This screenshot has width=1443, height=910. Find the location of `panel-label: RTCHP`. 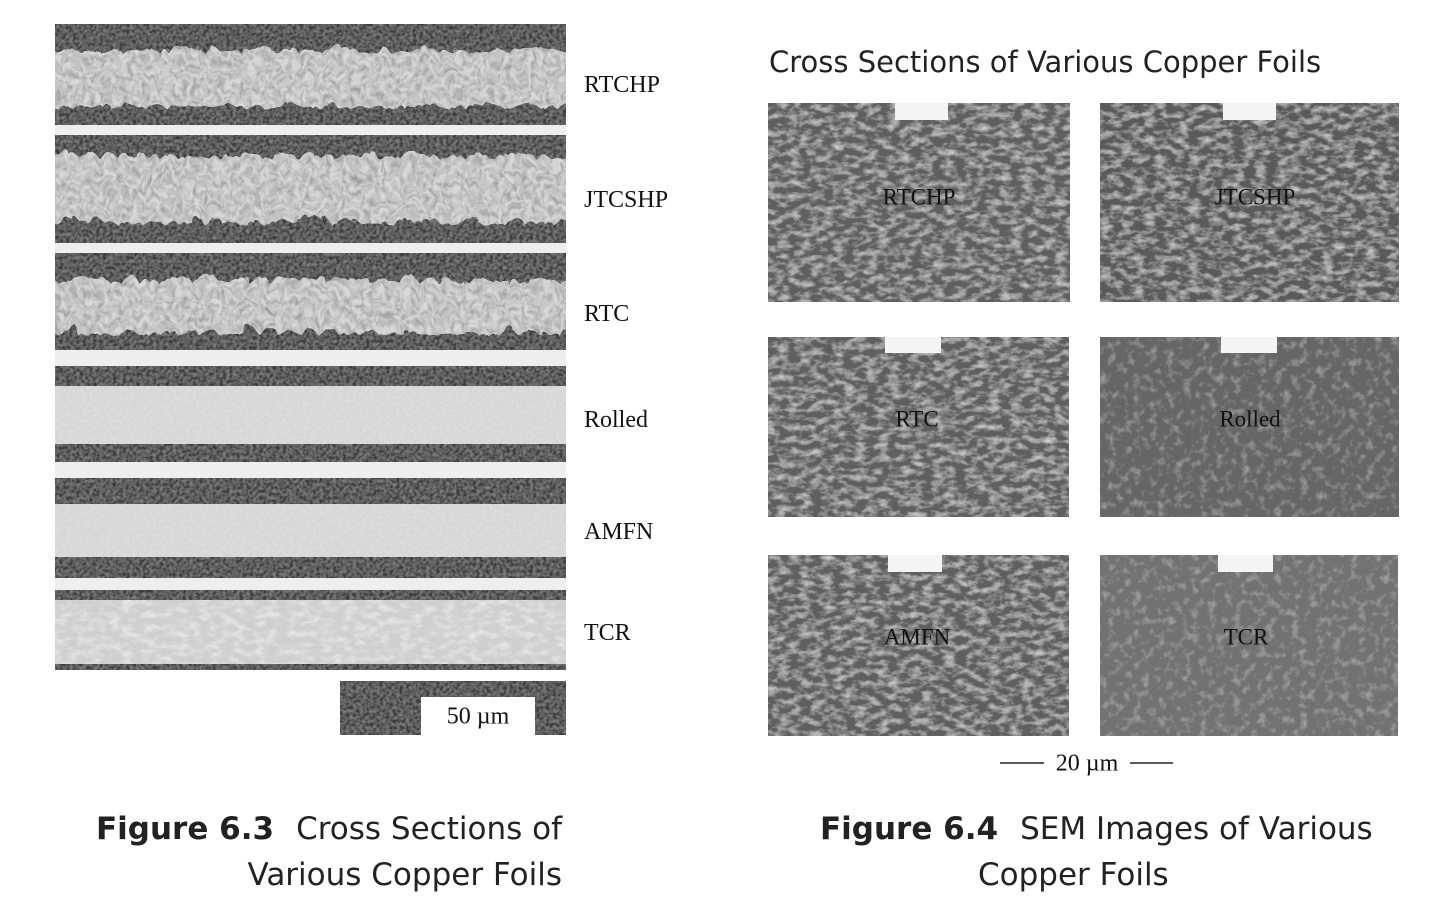

panel-label: RTCHP is located at coordinates (919, 196).